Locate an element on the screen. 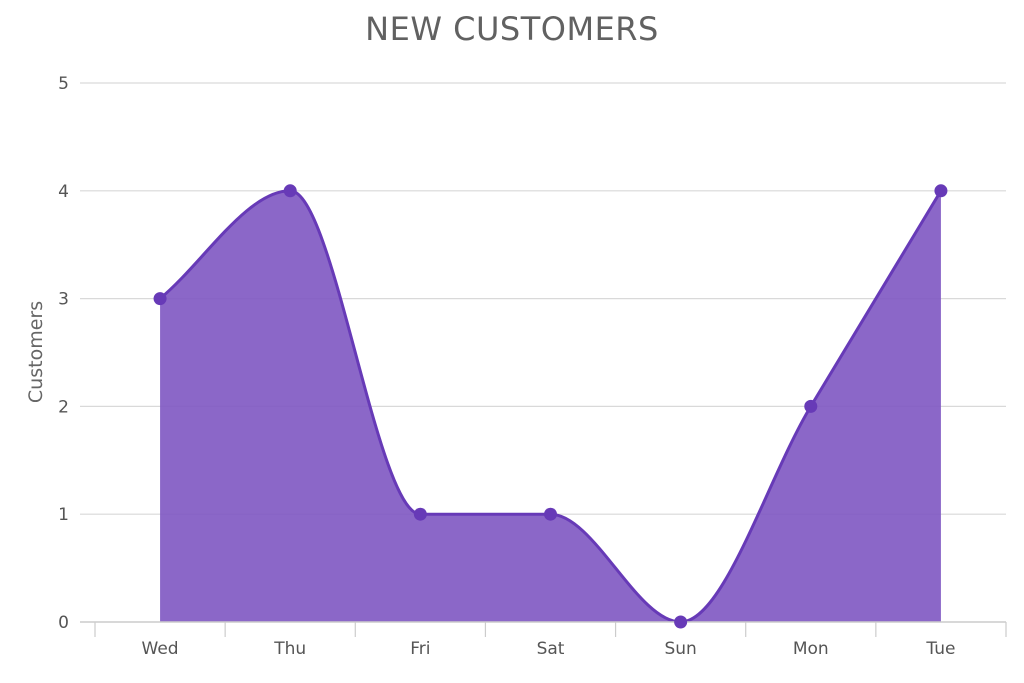 Image resolution: width=1024 pixels, height=683 pixels. y-tick-label: 2 is located at coordinates (63, 407).